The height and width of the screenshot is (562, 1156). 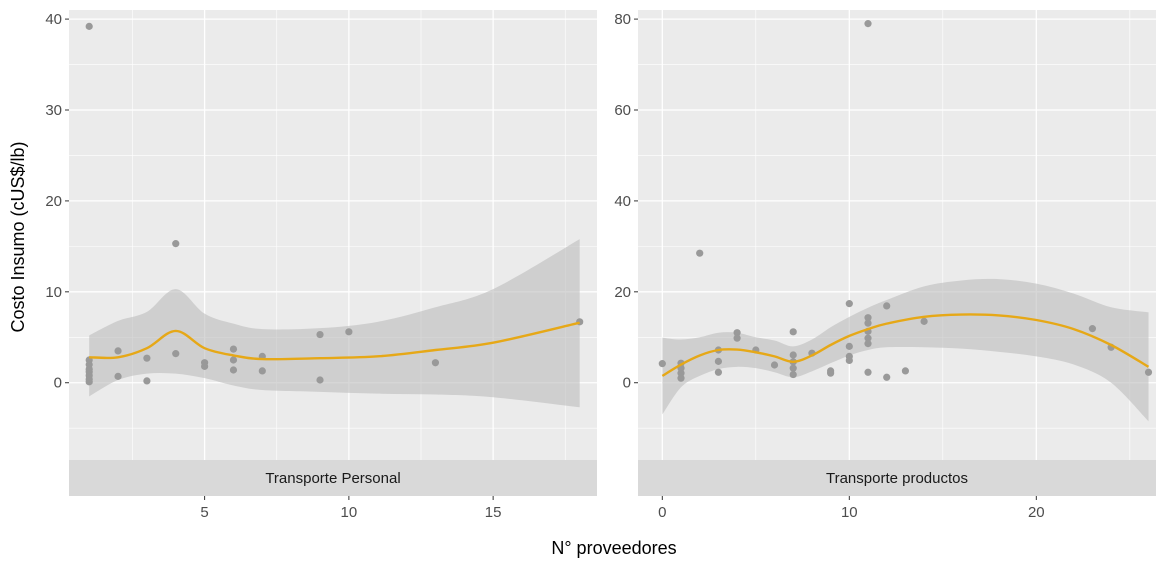 What do you see at coordinates (622, 19) in the screenshot?
I see `y-tick-label: 80` at bounding box center [622, 19].